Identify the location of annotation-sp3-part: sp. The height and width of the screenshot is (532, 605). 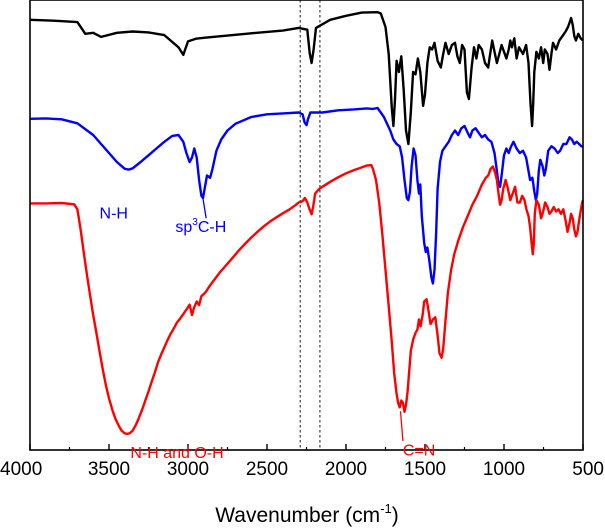
(183, 227).